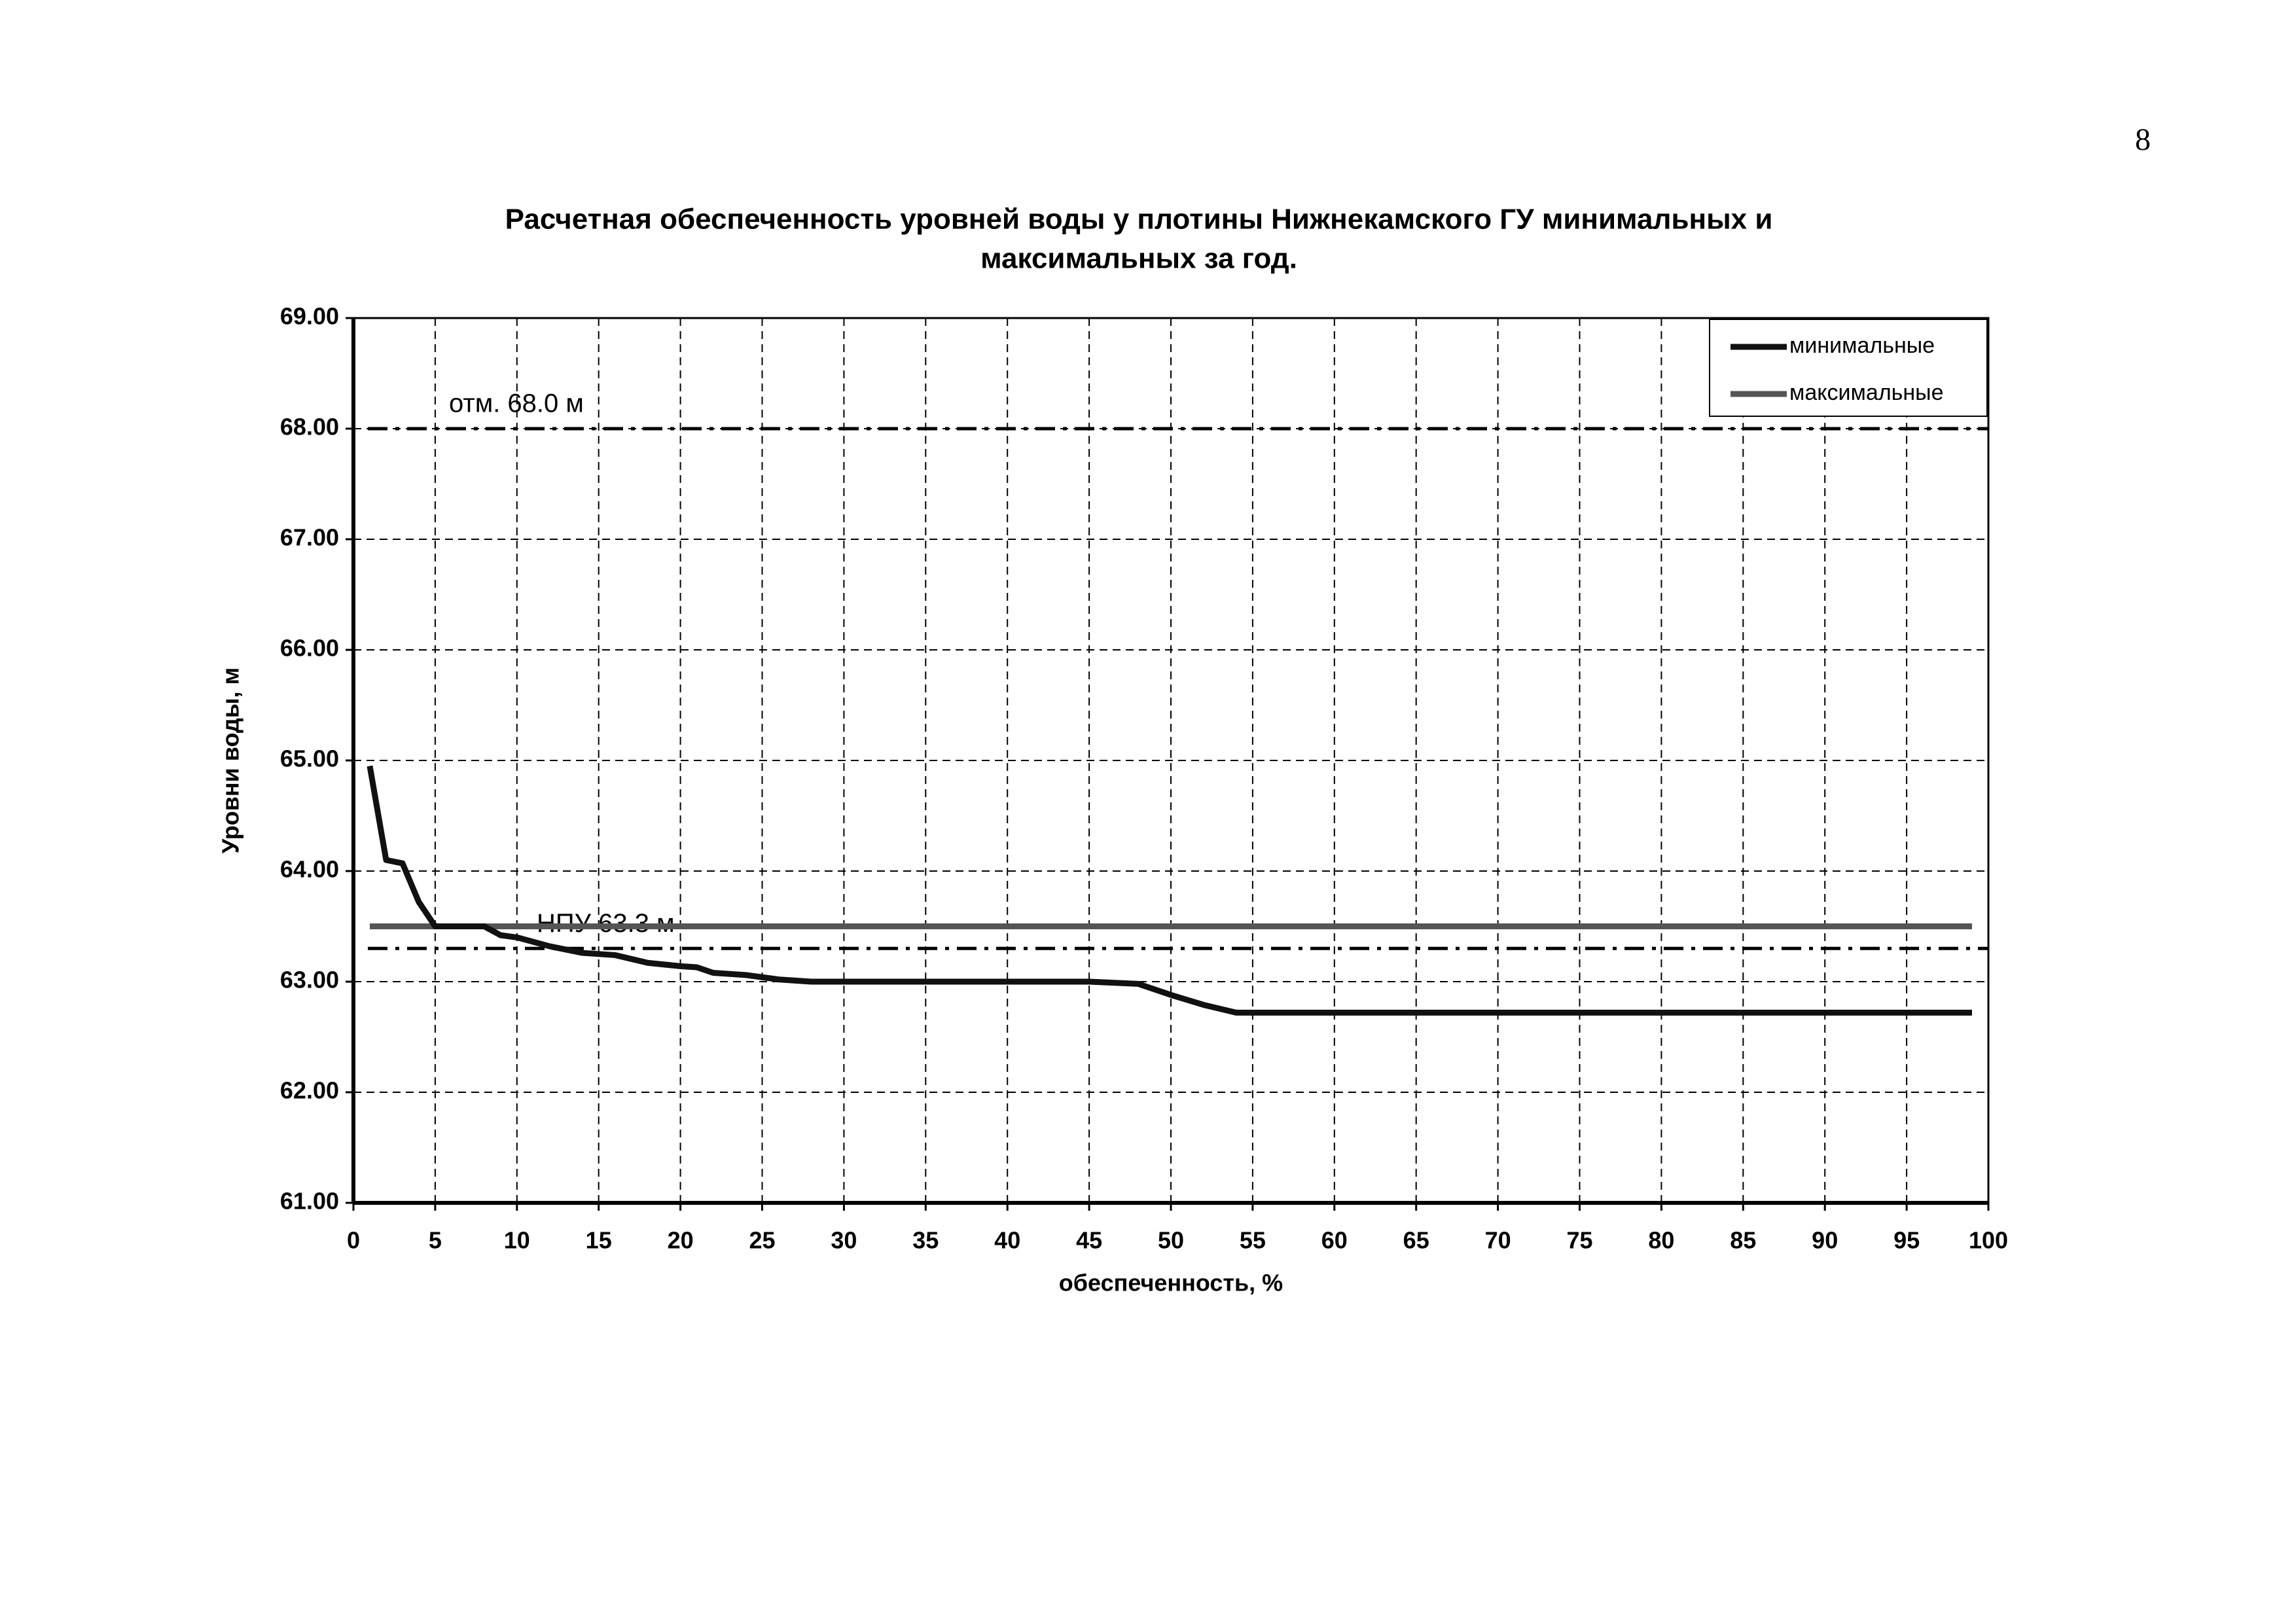 This screenshot has height=1623, width=2296. Describe the element at coordinates (1862, 345) in the screenshot. I see `legend-label: минимальные` at that location.